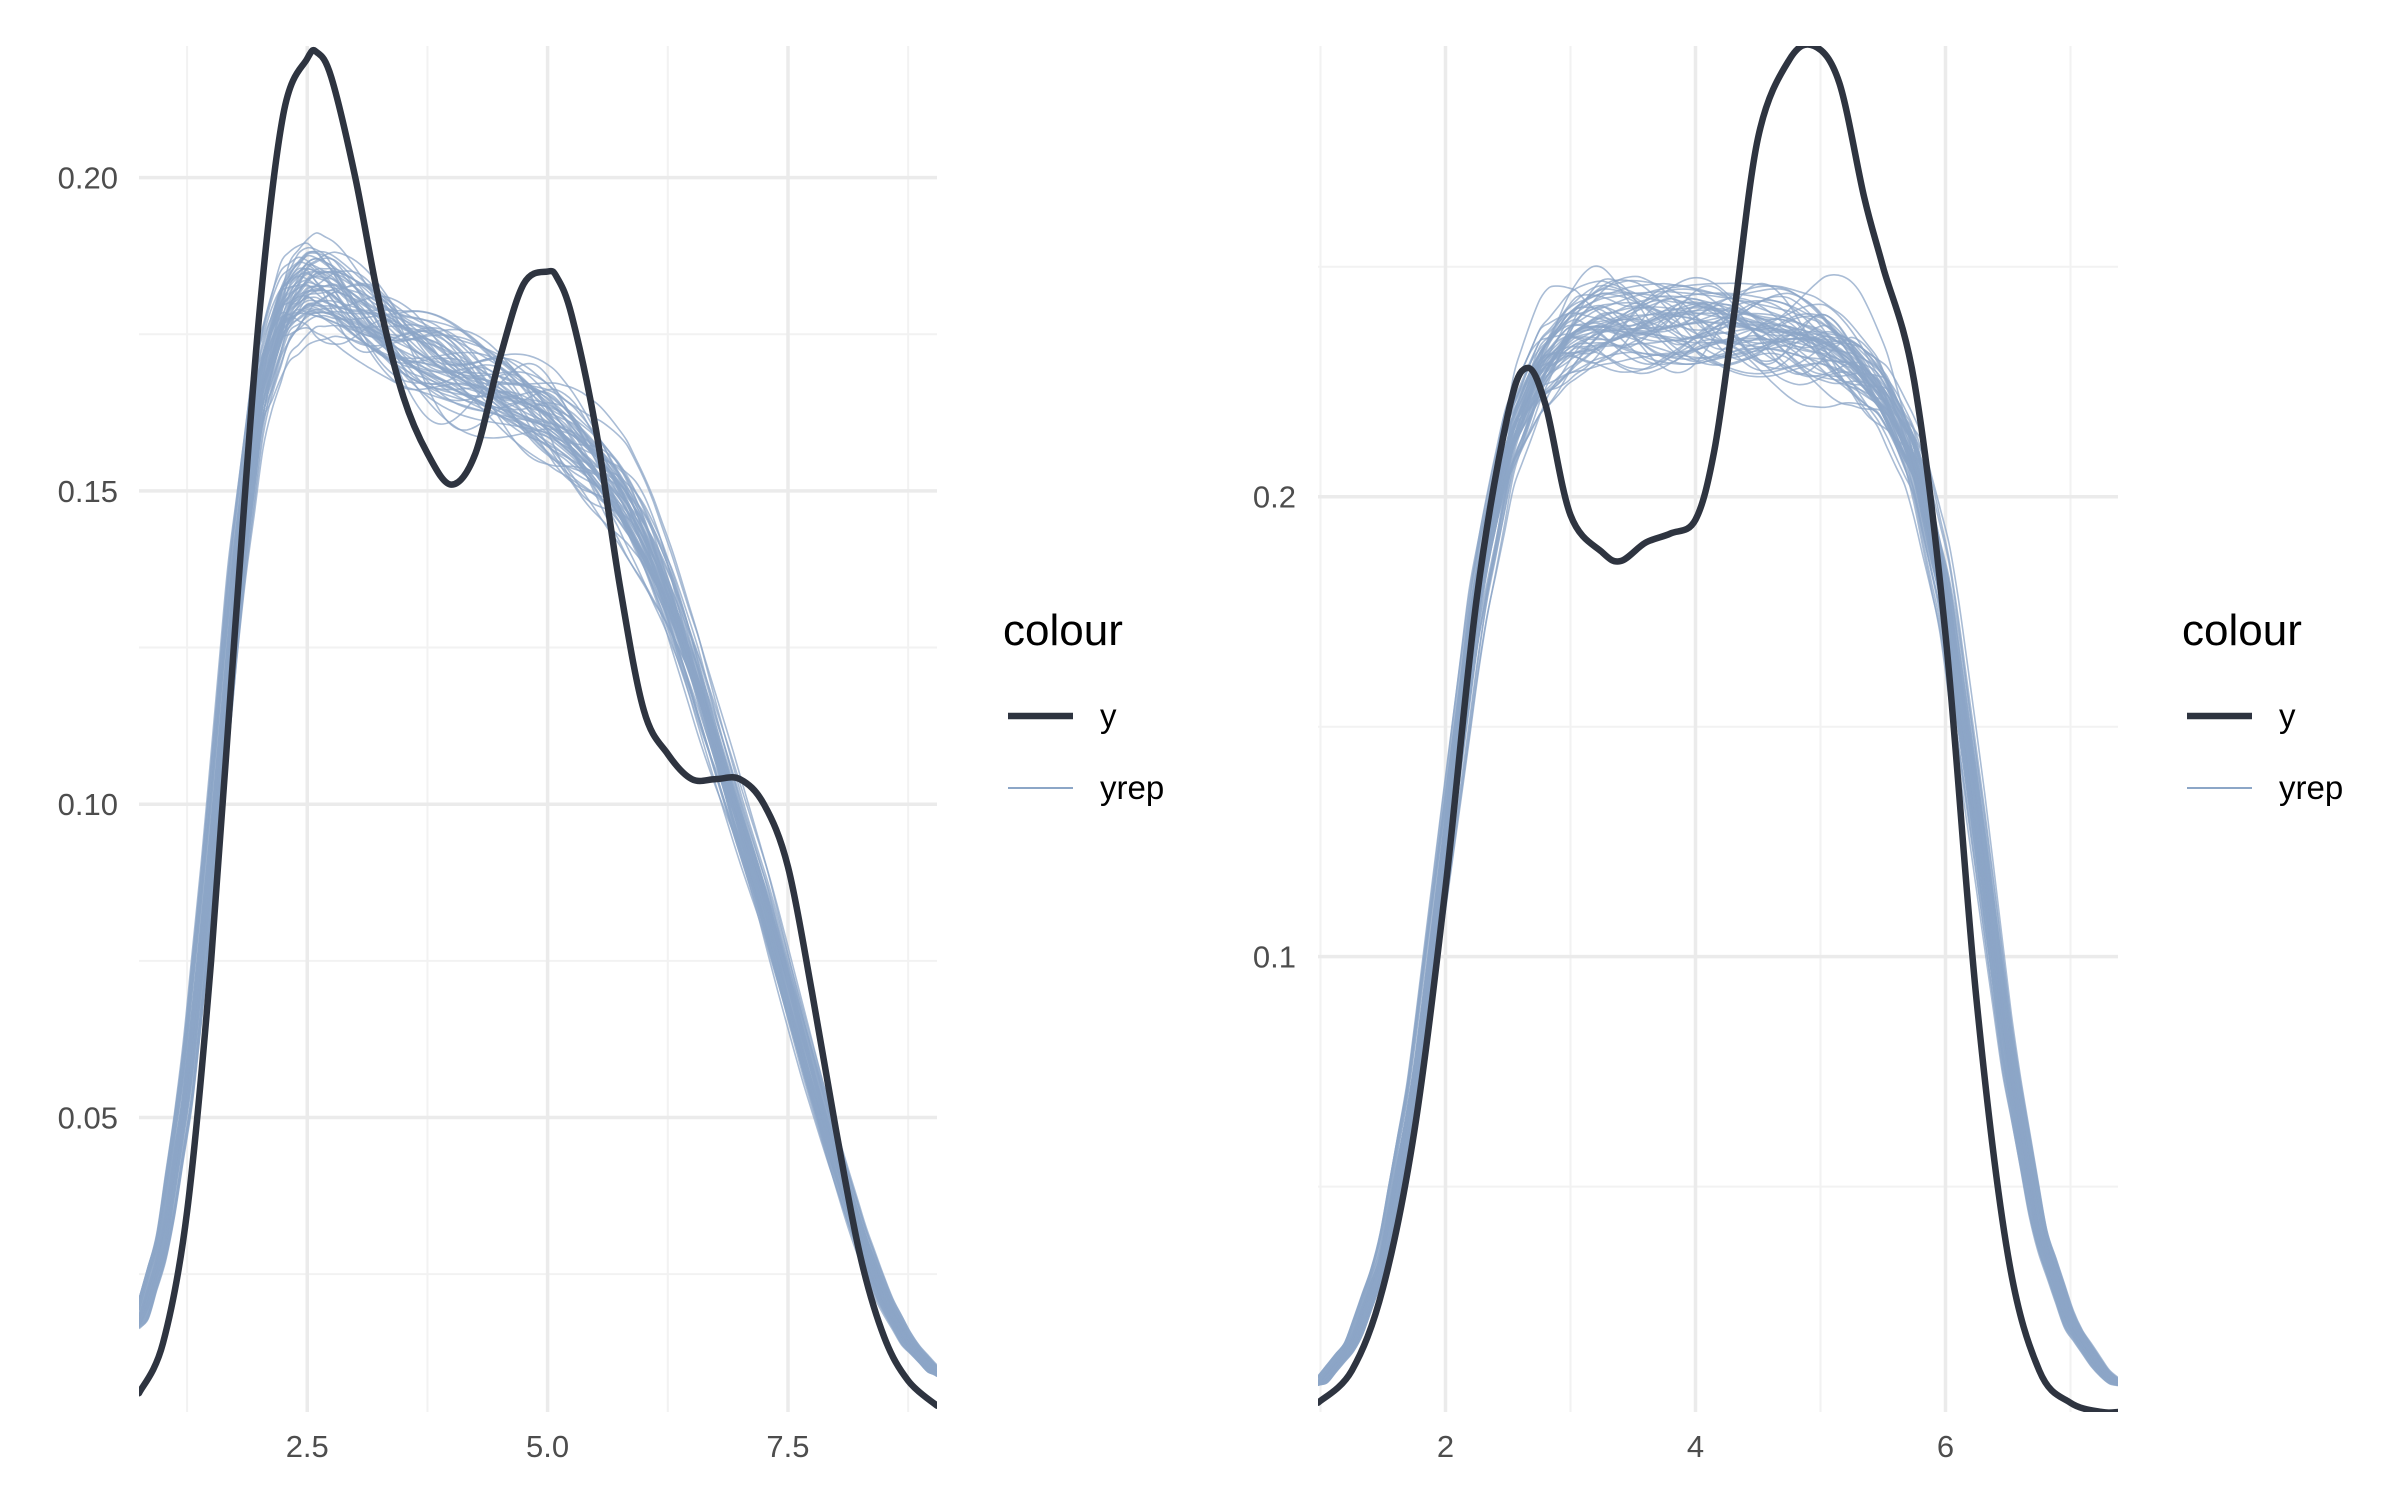 This screenshot has height=1500, width=2400. I want to click on y-tick-label: 0.1, so click(1274, 957).